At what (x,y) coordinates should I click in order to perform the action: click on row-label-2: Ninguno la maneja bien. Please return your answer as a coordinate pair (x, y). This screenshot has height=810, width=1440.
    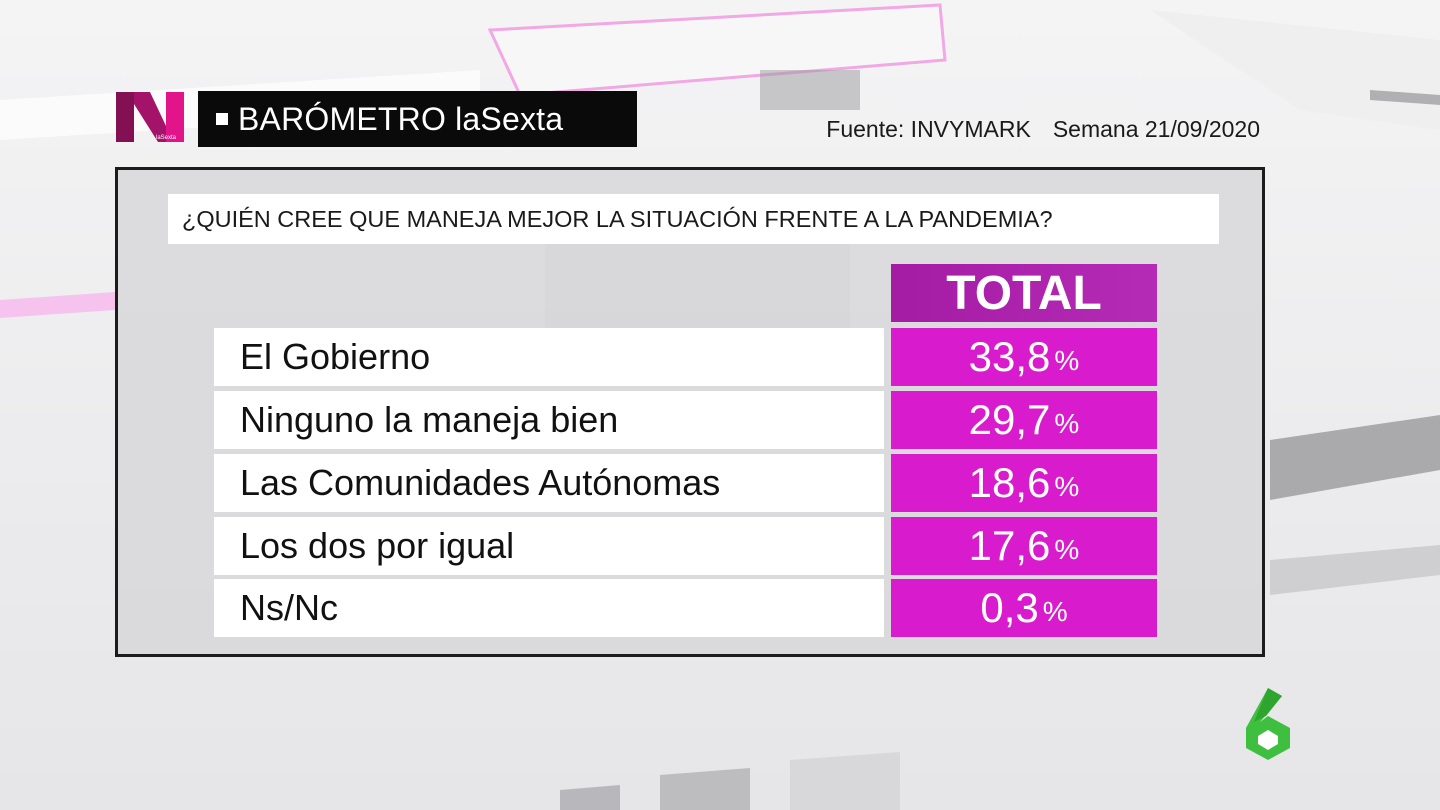
    Looking at the image, I should click on (549, 420).